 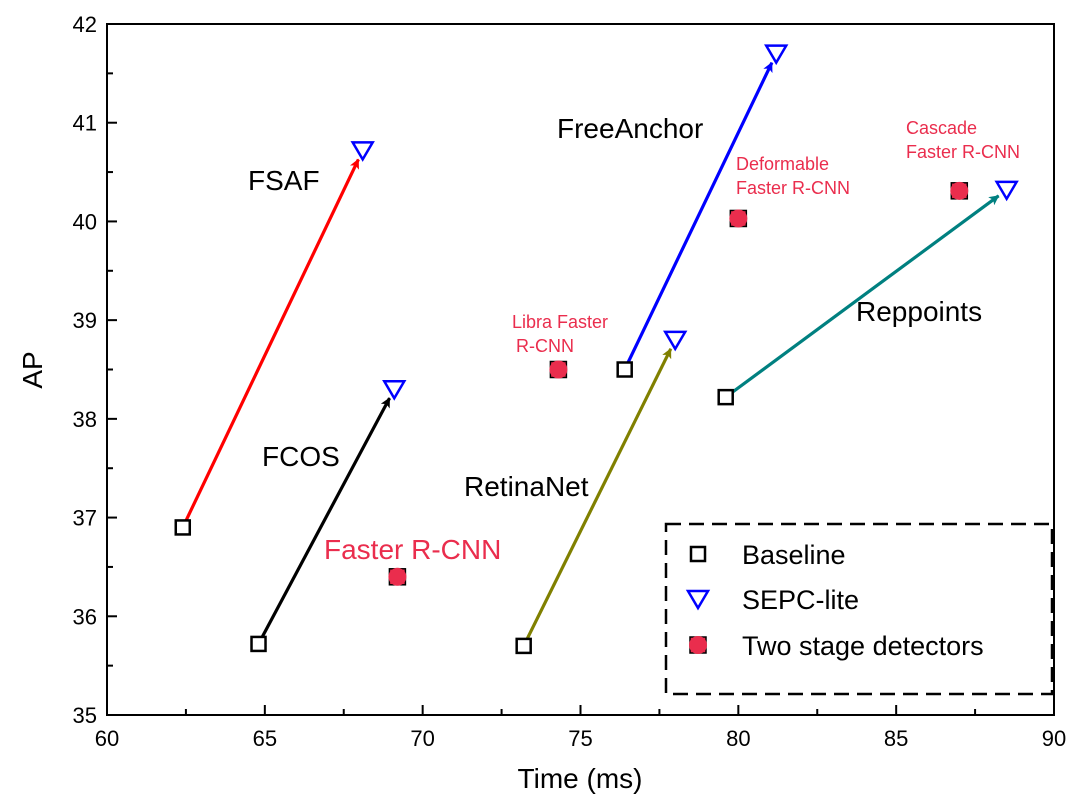 What do you see at coordinates (85, 24) in the screenshot?
I see `y-tick-label: 42` at bounding box center [85, 24].